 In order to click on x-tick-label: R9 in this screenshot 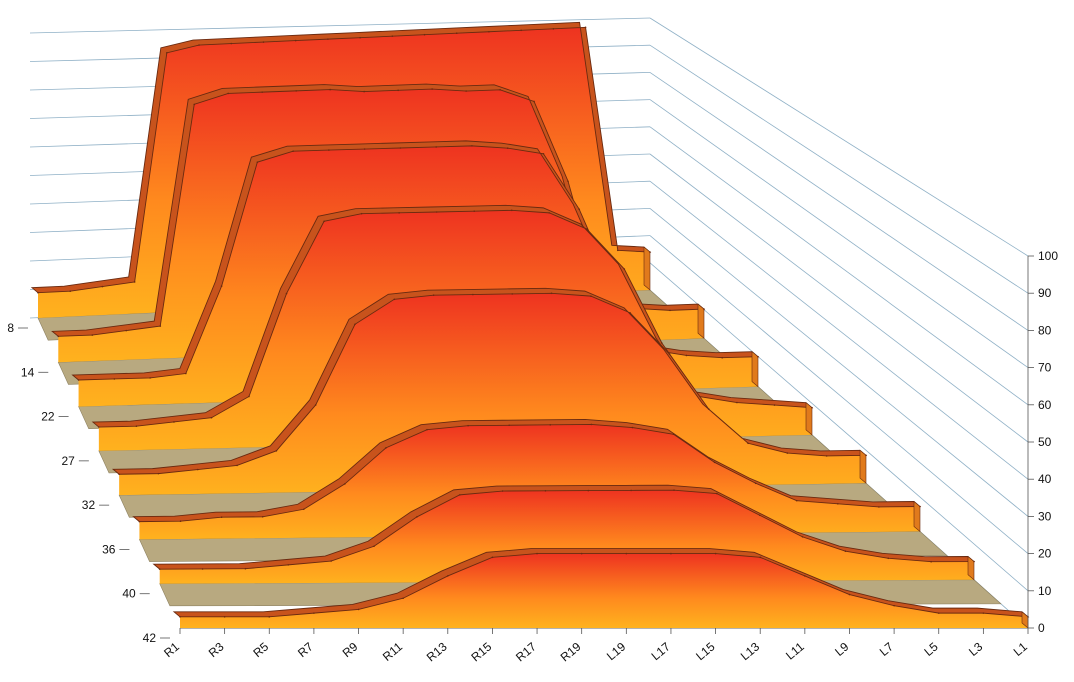, I will do `click(350, 649)`.